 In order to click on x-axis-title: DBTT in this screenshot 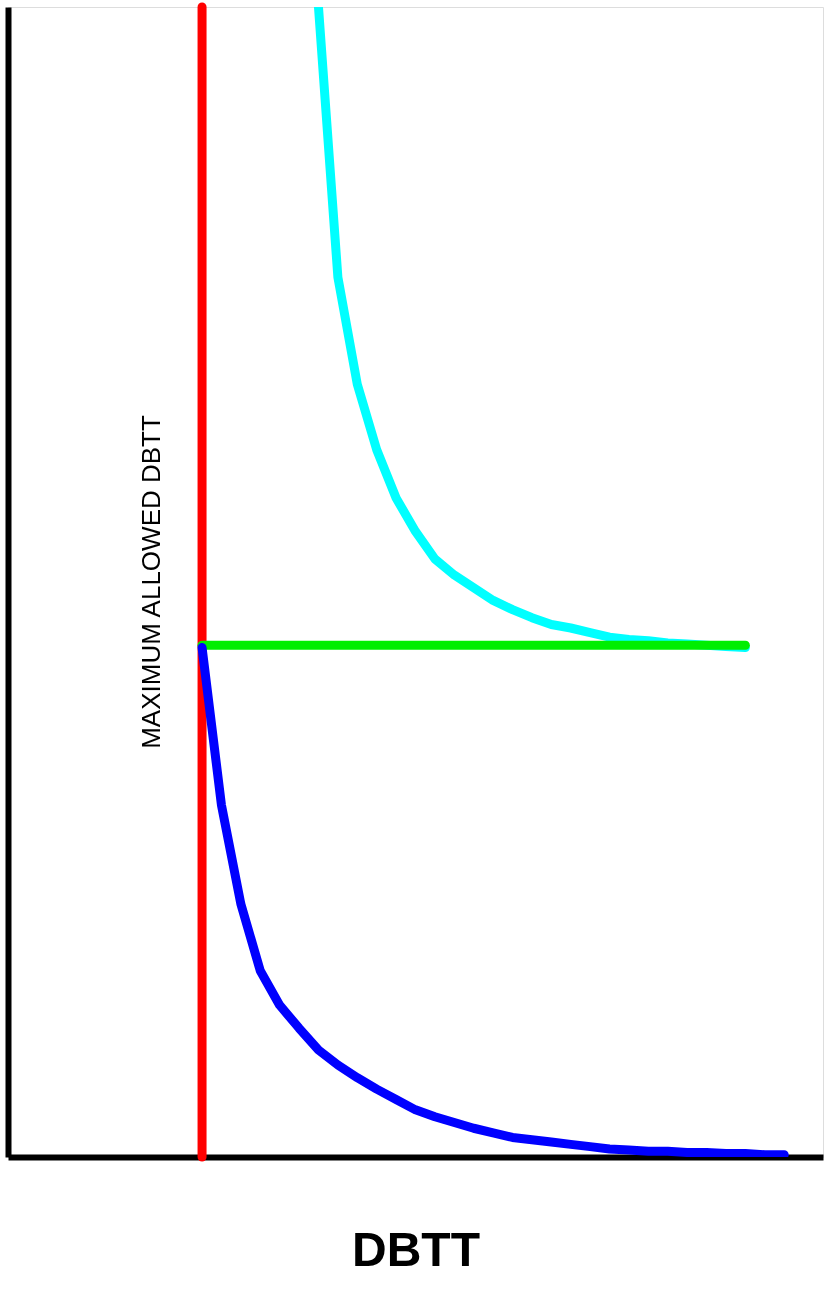, I will do `click(416, 1249)`.